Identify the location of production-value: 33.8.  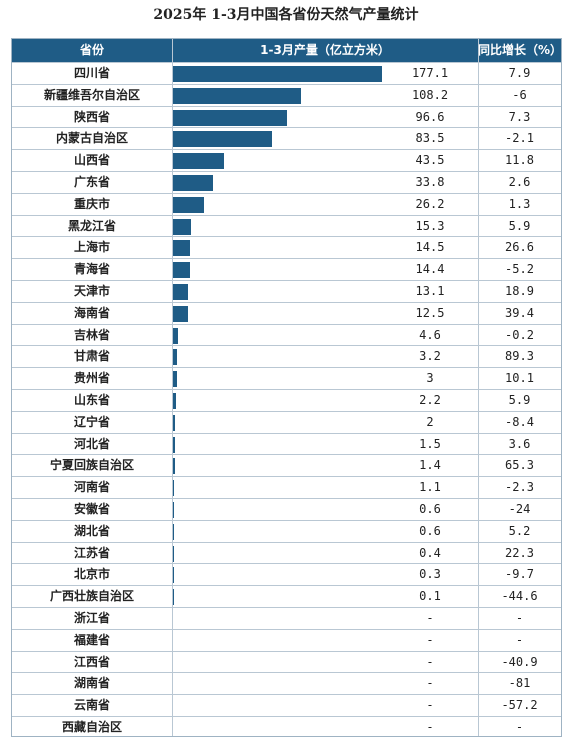
(430, 182).